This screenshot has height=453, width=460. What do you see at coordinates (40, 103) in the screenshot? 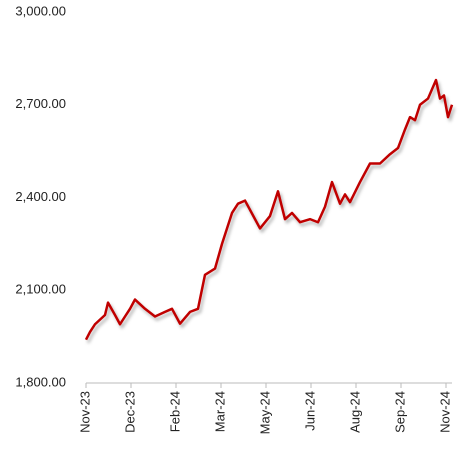
I see `y-tick-label: 2,700.00` at bounding box center [40, 103].